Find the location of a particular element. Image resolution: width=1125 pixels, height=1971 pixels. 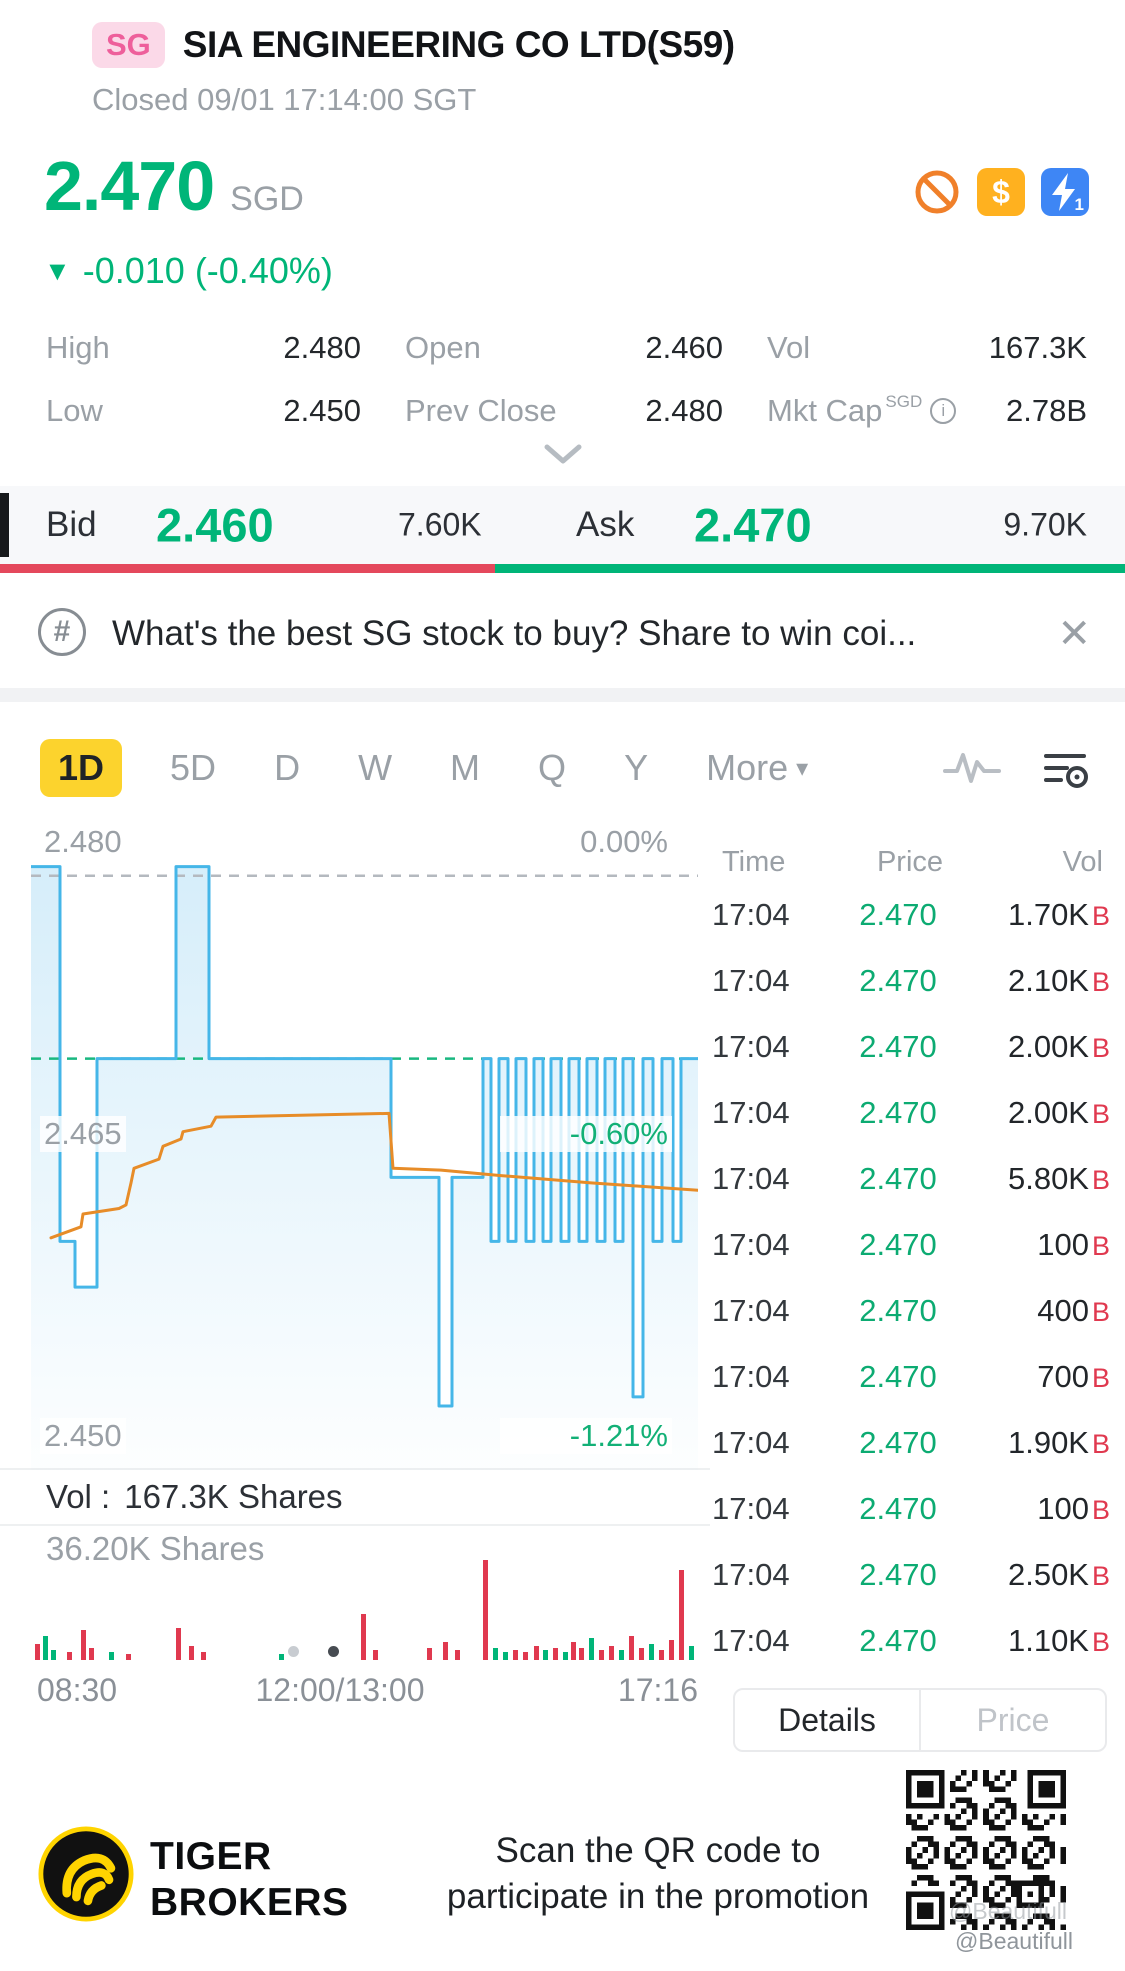

ask-price: 2.470 is located at coordinates (753, 525).